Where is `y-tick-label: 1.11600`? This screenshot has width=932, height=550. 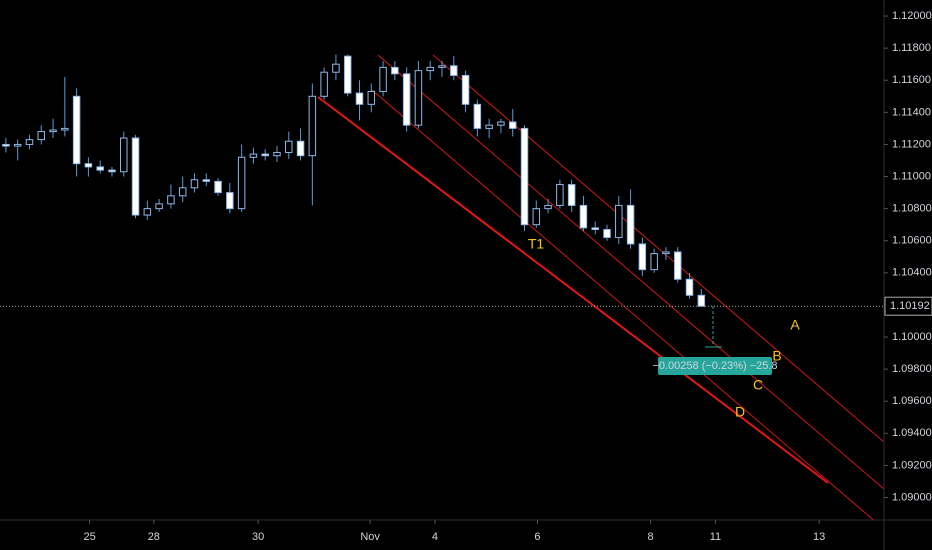 y-tick-label: 1.11600 is located at coordinates (911, 80).